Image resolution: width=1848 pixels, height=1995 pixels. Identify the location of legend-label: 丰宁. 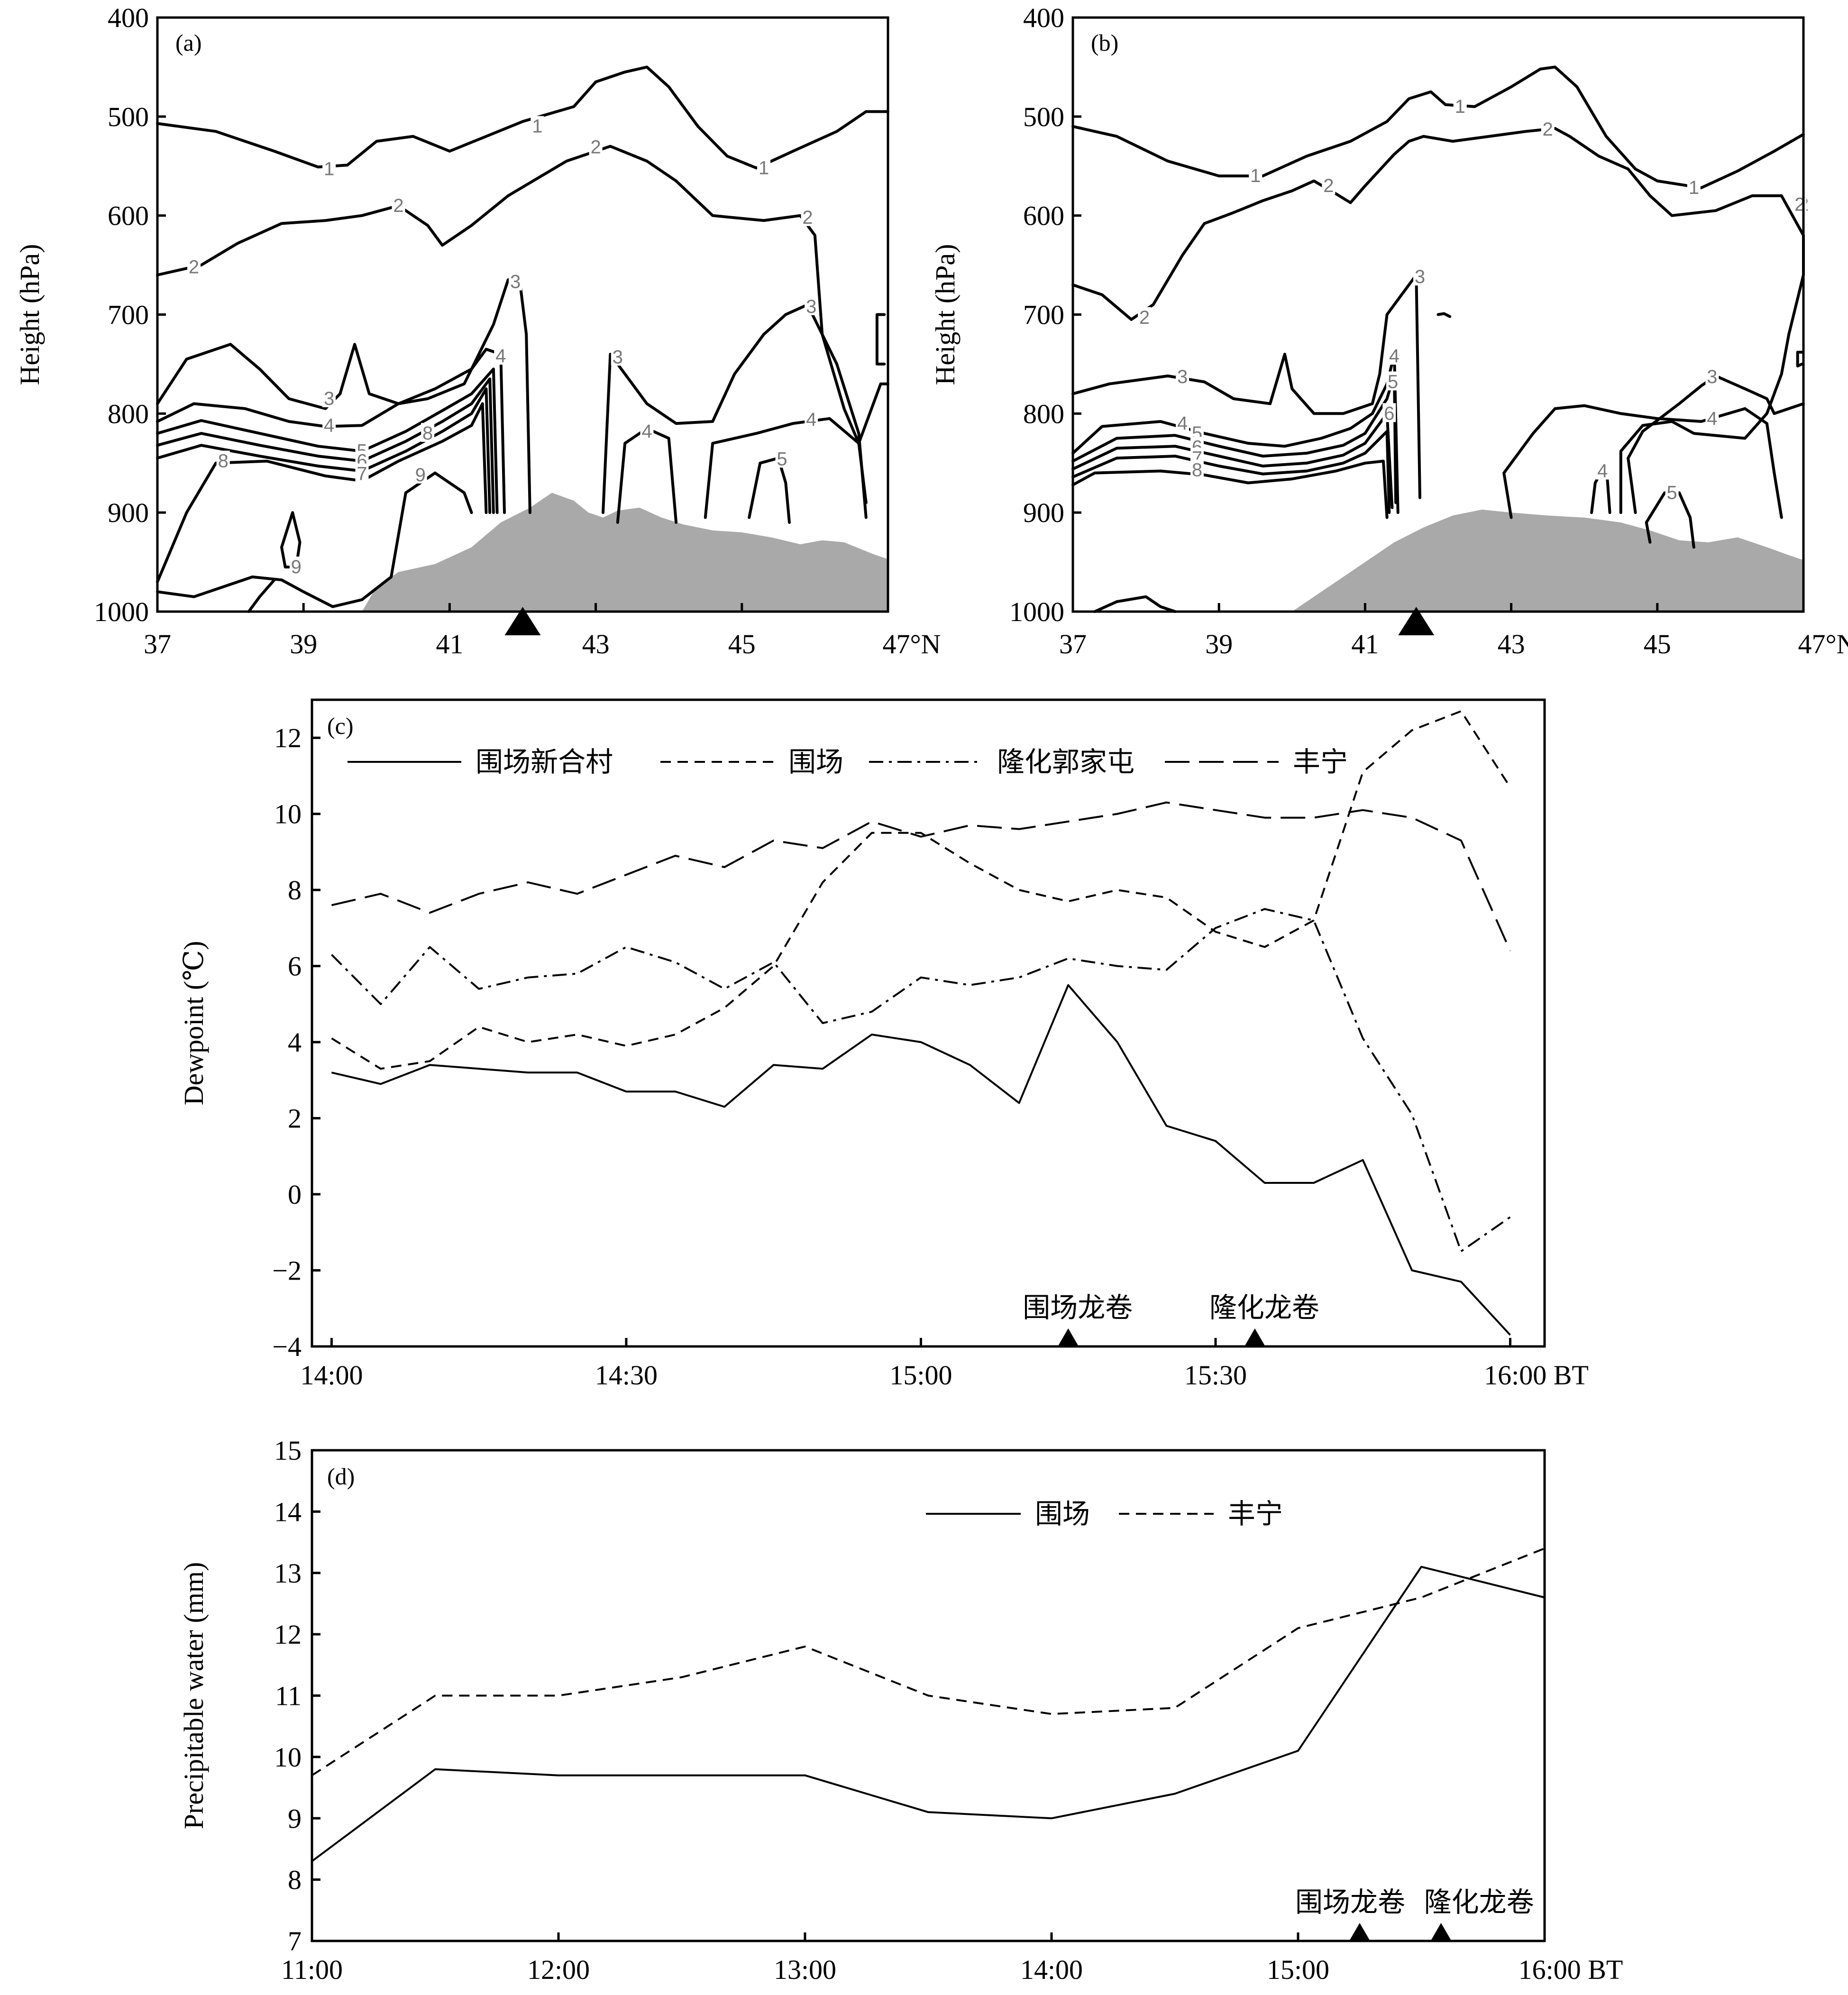
(1320, 762).